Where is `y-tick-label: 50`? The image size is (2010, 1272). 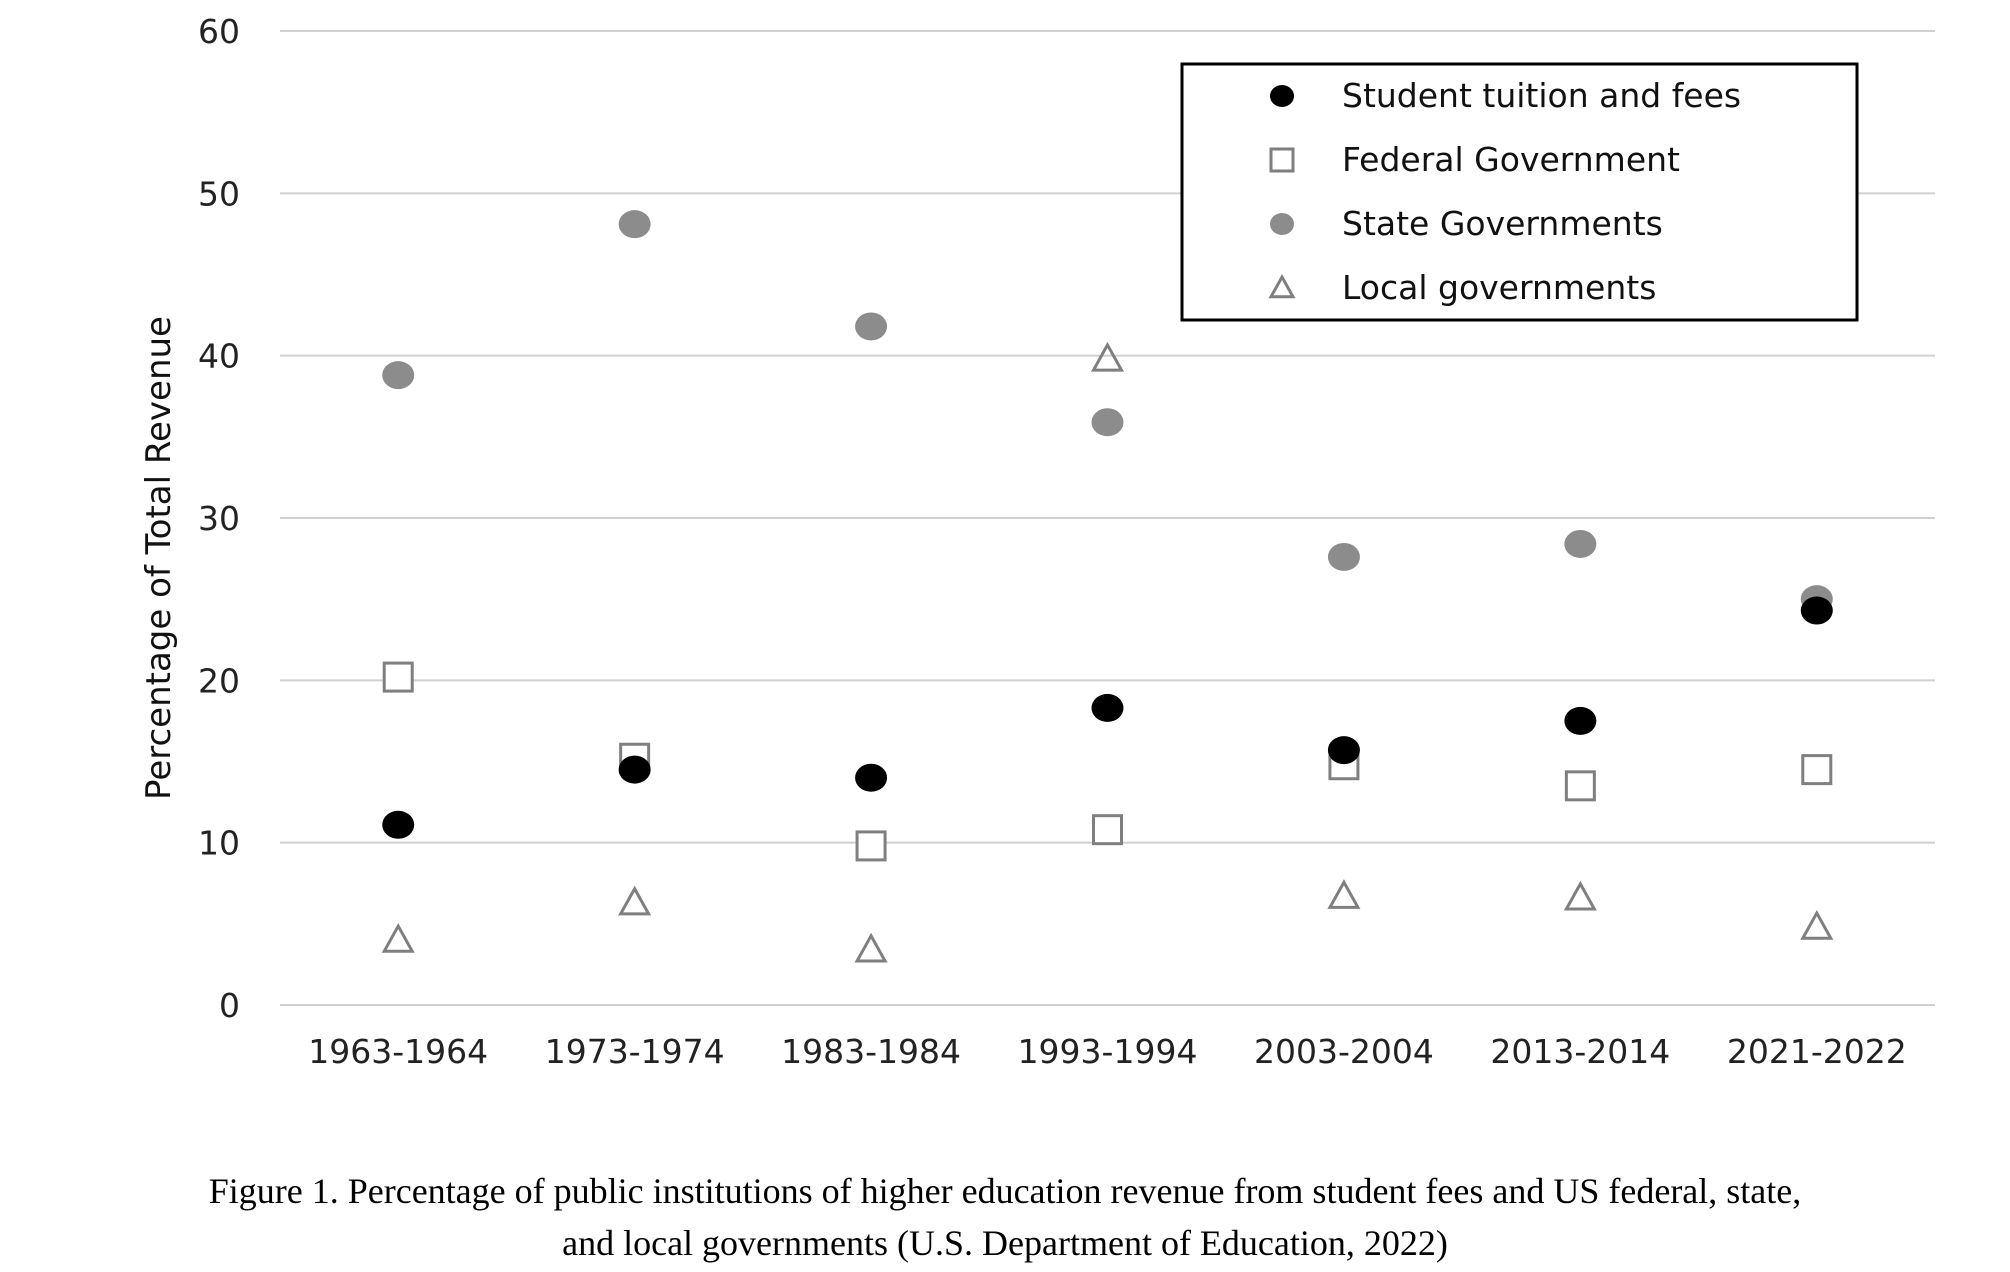 y-tick-label: 50 is located at coordinates (219, 193).